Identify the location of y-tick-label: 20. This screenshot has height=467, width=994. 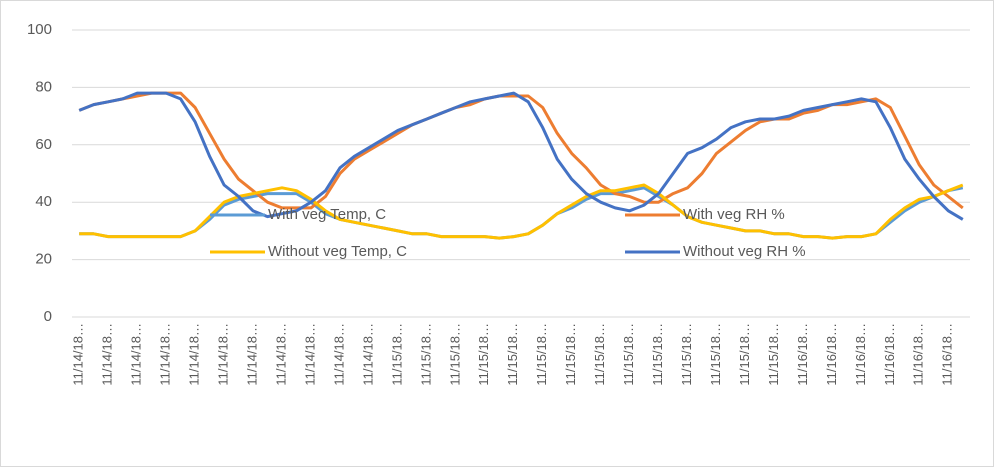
(43, 259).